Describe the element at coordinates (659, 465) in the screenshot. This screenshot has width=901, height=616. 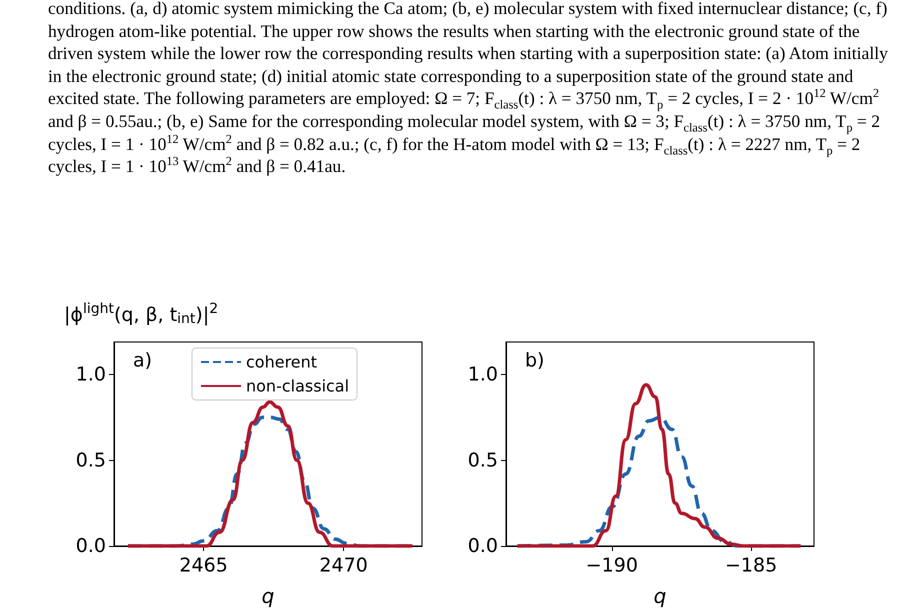
I see `line-series` at that location.